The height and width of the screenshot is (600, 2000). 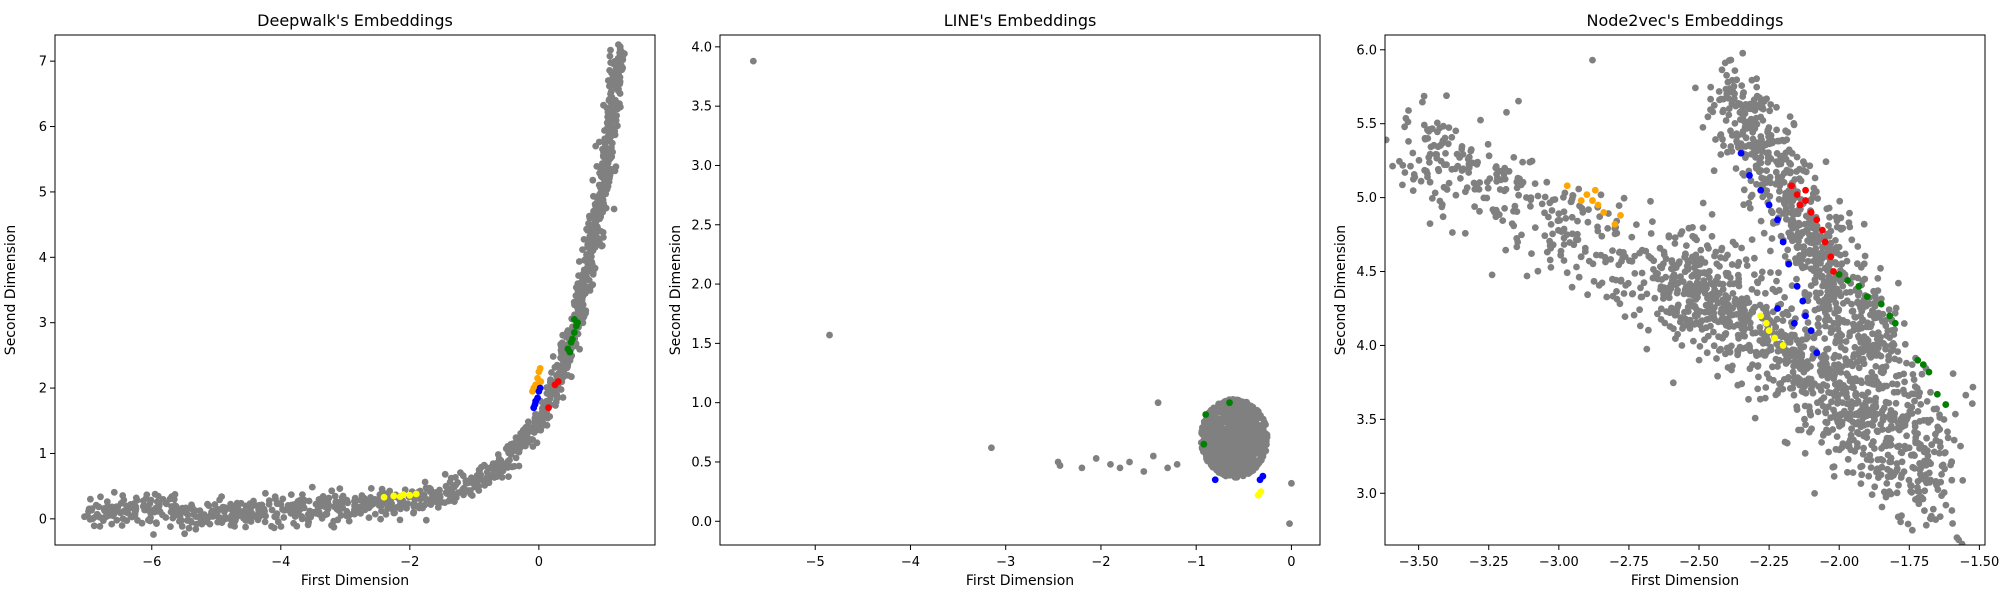 What do you see at coordinates (910, 562) in the screenshot?
I see `x-tick-label: −4` at bounding box center [910, 562].